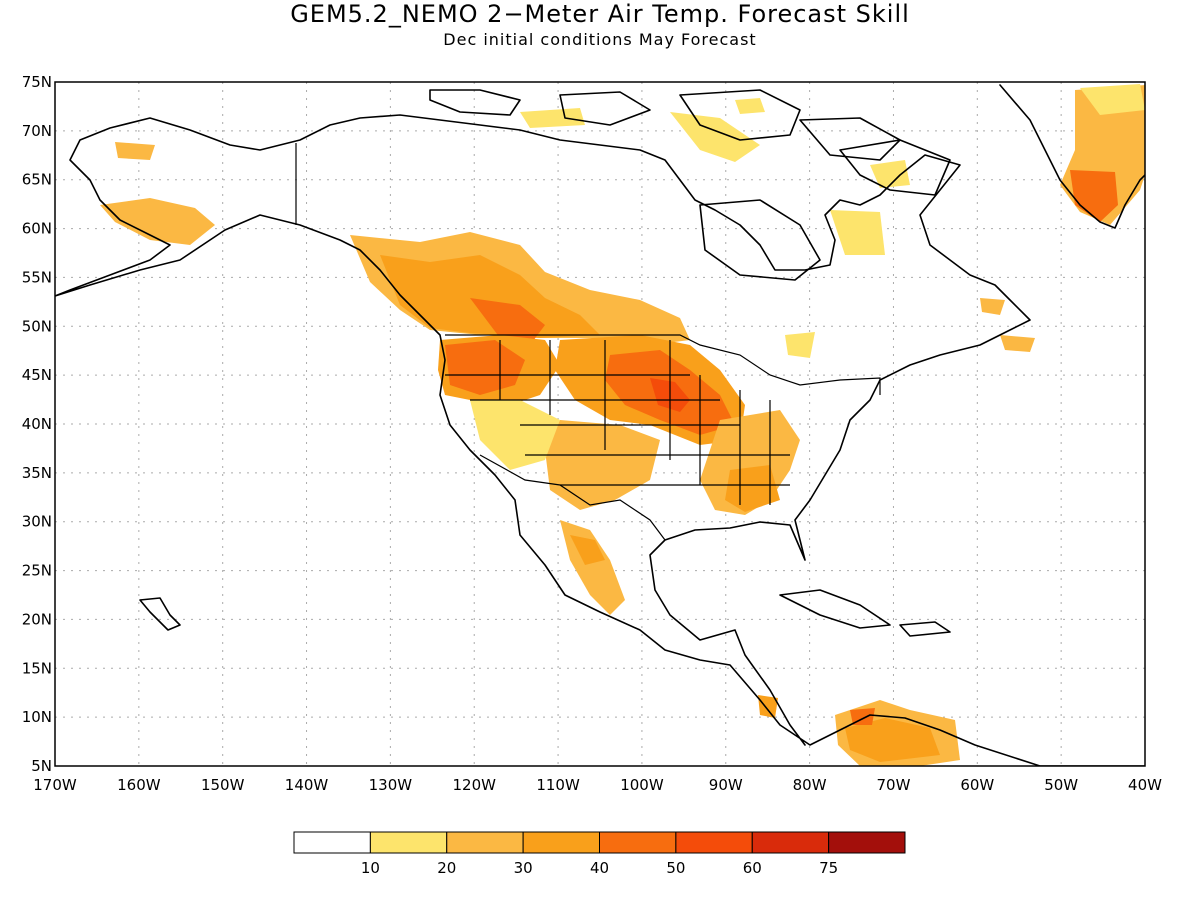 The image size is (1200, 900). Describe the element at coordinates (890, 174) in the screenshot. I see `skill-region-labrador` at that location.